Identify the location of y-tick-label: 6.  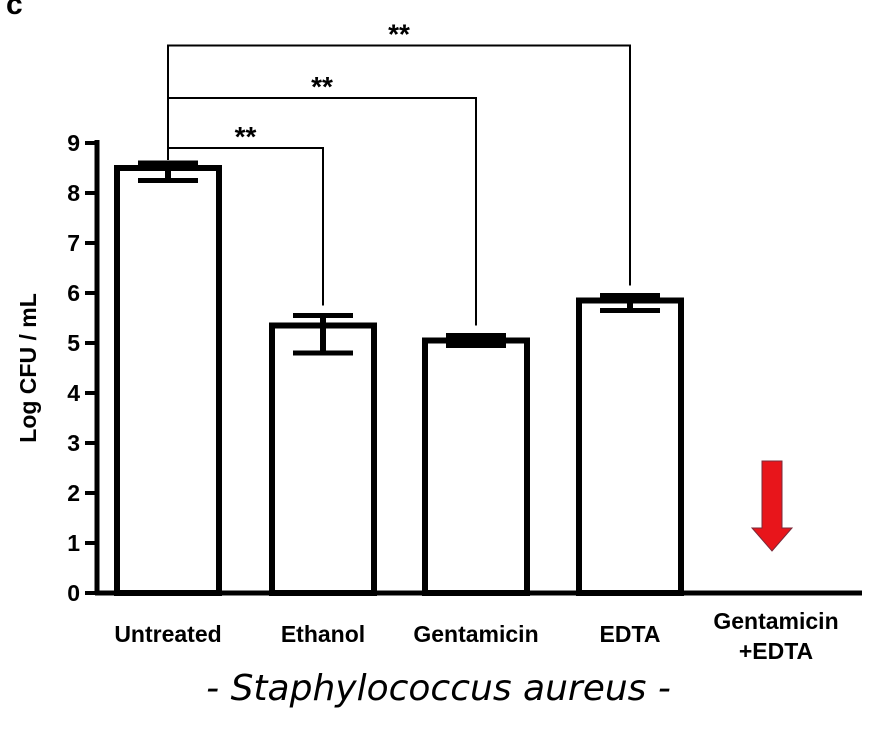
(73, 293).